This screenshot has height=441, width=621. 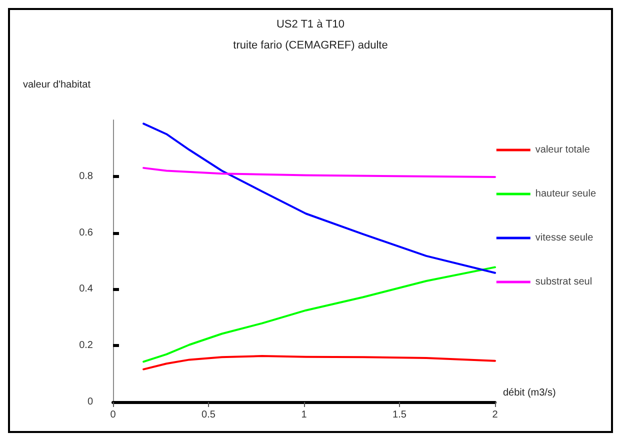 What do you see at coordinates (90, 402) in the screenshot?
I see `y-tick-label: 0` at bounding box center [90, 402].